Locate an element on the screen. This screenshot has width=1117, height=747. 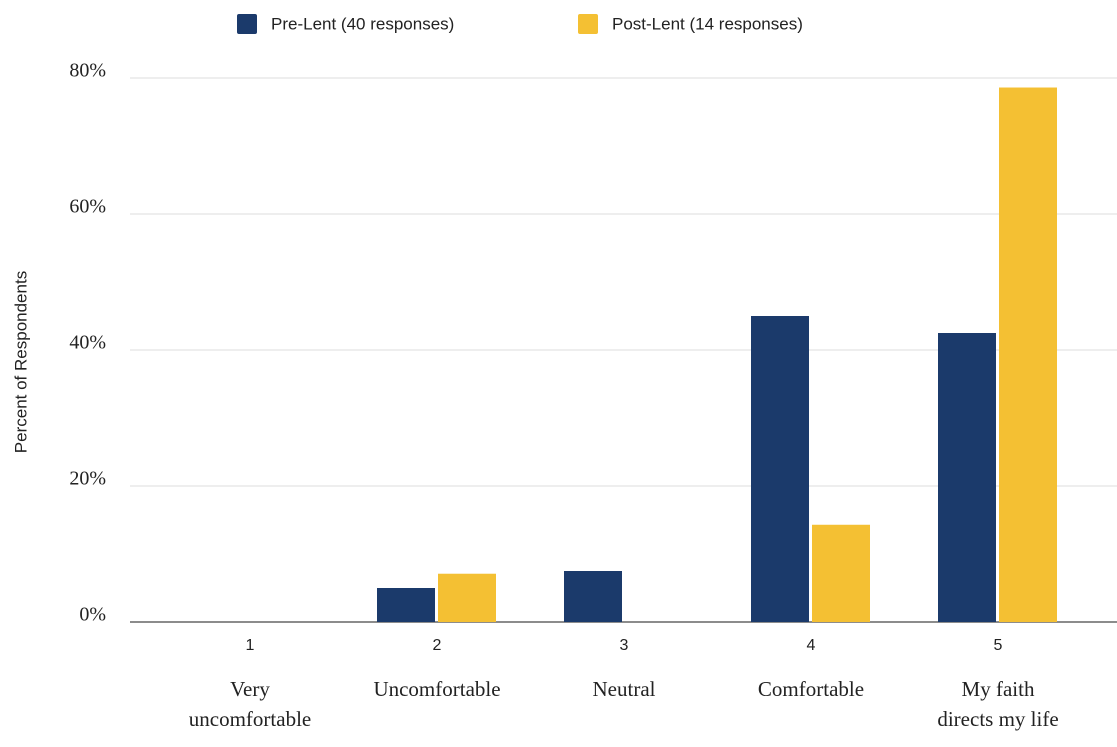
legend-label: Pre-Lent (40 responses) is located at coordinates (362, 23).